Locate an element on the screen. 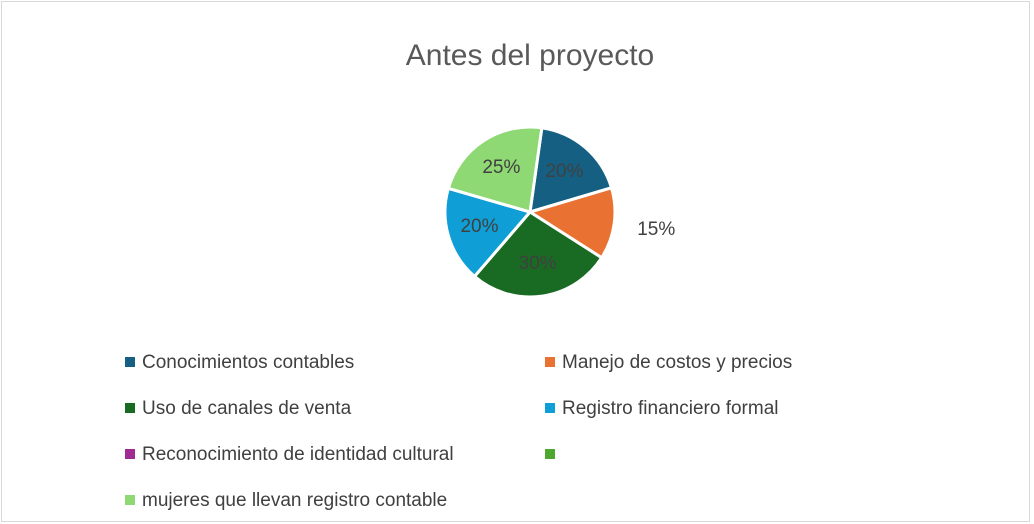 This screenshot has height=524, width=1034. data-label: 15% is located at coordinates (656, 229).